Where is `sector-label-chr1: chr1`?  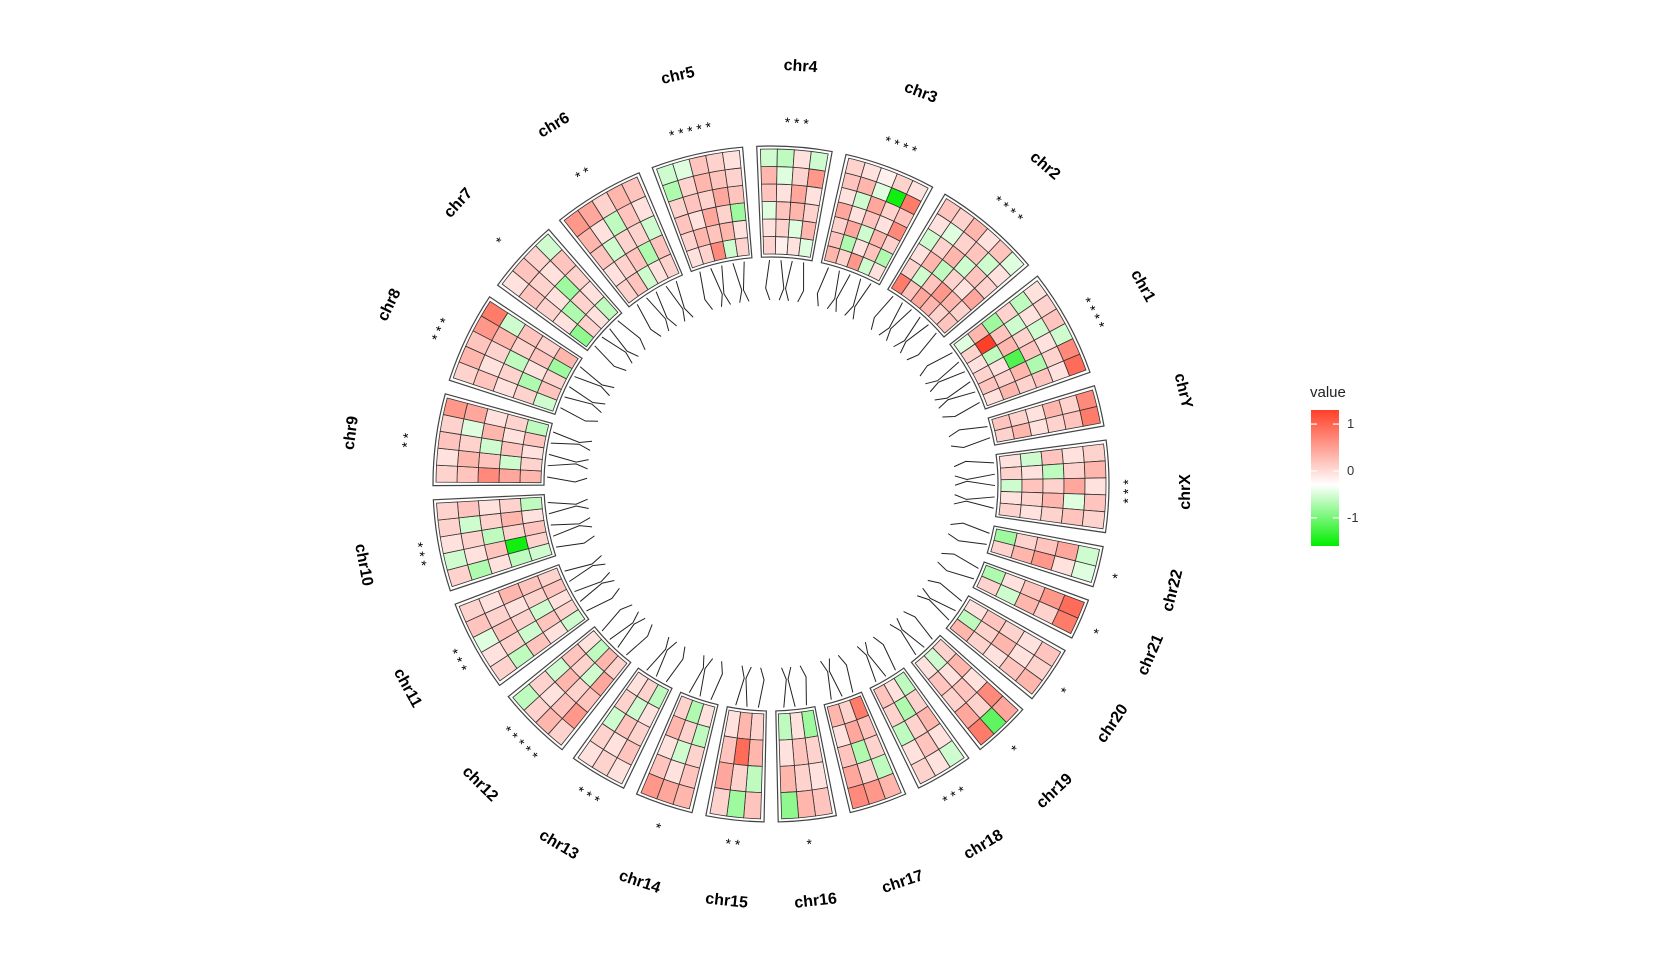
sector-label-chr1: chr1 is located at coordinates (1142, 286).